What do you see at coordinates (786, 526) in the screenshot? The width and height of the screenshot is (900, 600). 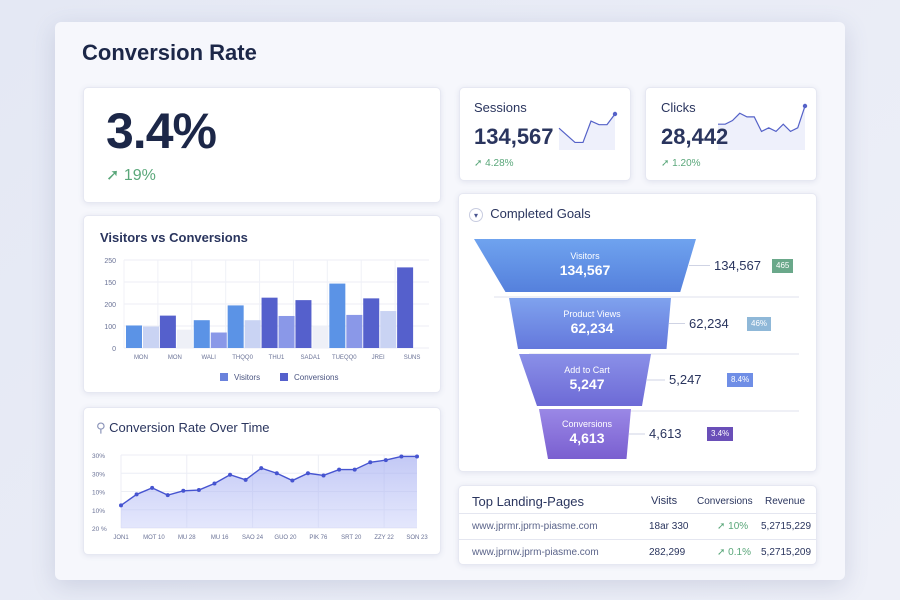 I see `revenue: 5,2715,229` at bounding box center [786, 526].